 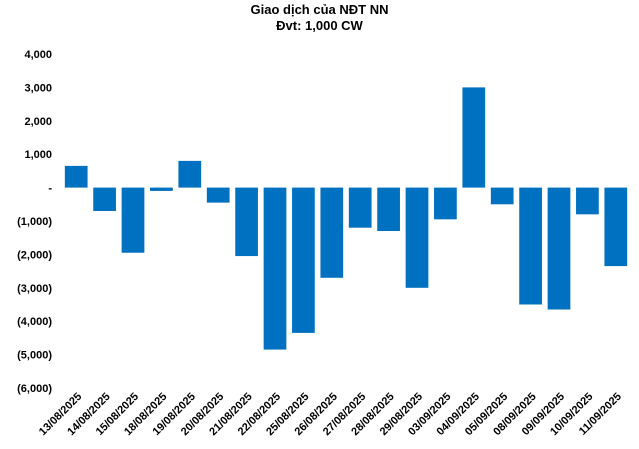 I want to click on y-tick-label: (6,000), so click(x=34, y=389).